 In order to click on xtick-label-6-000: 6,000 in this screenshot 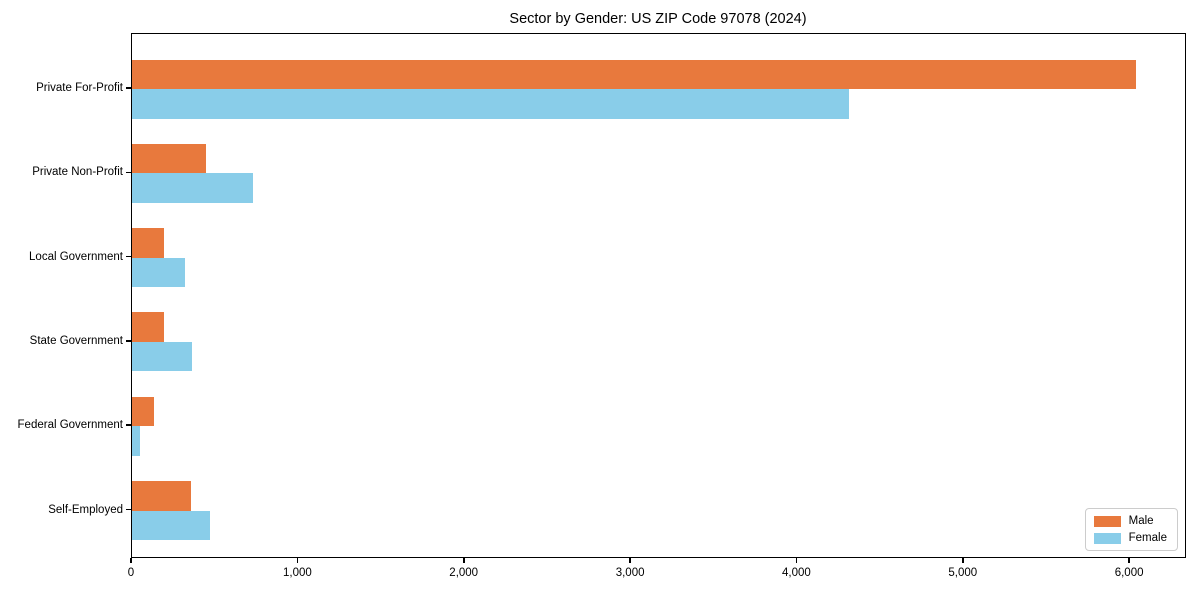, I will do `click(1129, 573)`.